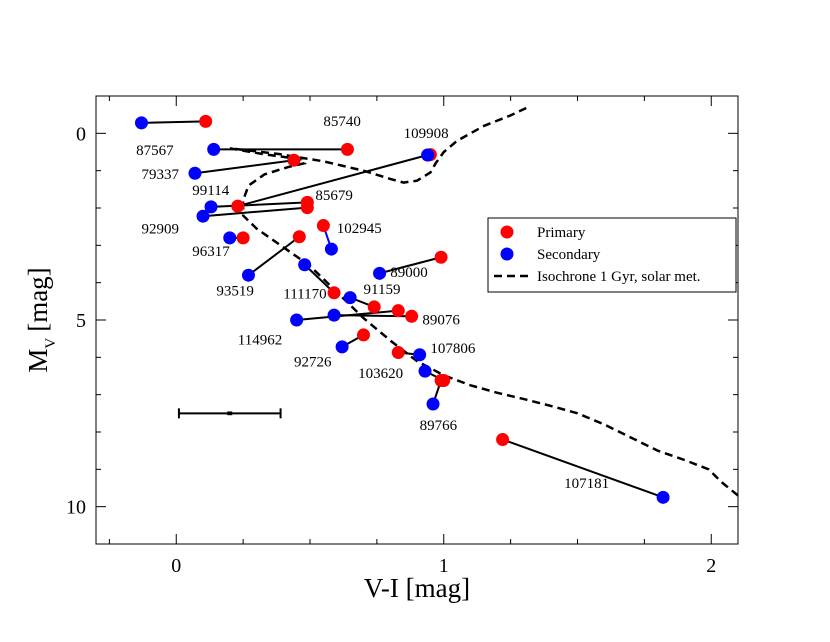  I want to click on x-tick-label: 2, so click(711, 566).